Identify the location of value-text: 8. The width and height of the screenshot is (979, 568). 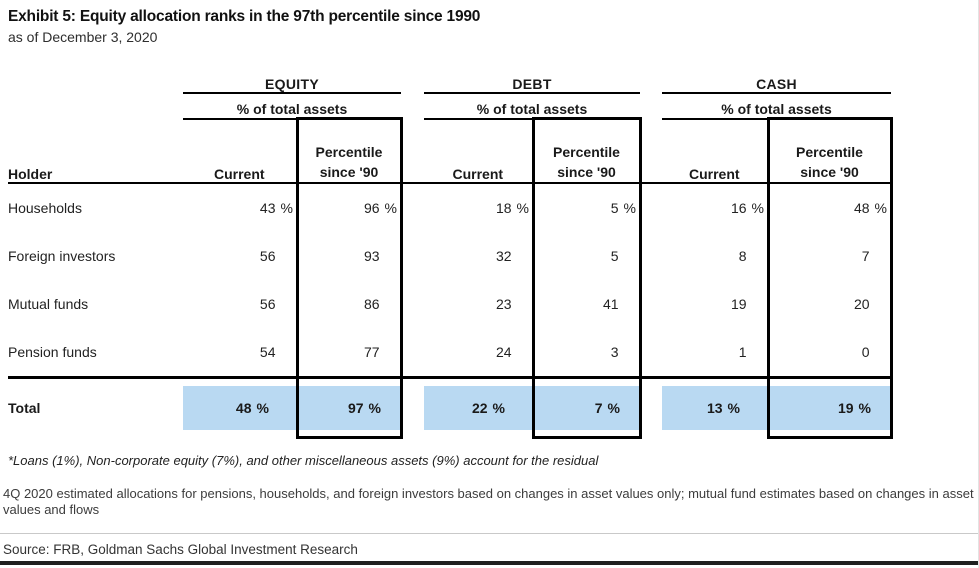
(742, 256).